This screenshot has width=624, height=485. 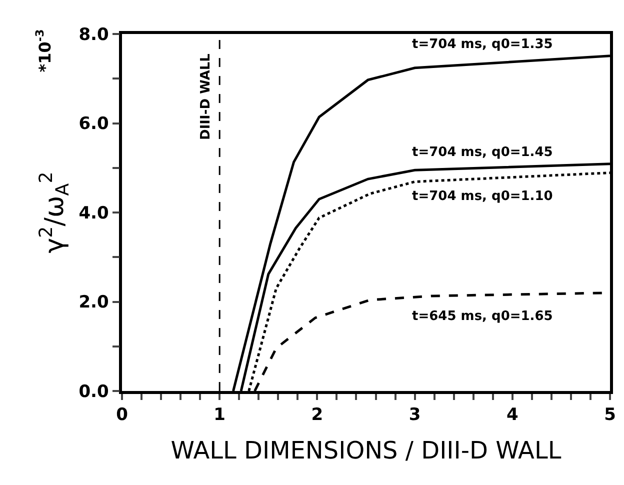 What do you see at coordinates (94, 124) in the screenshot?
I see `y-tick-label: 6.0` at bounding box center [94, 124].